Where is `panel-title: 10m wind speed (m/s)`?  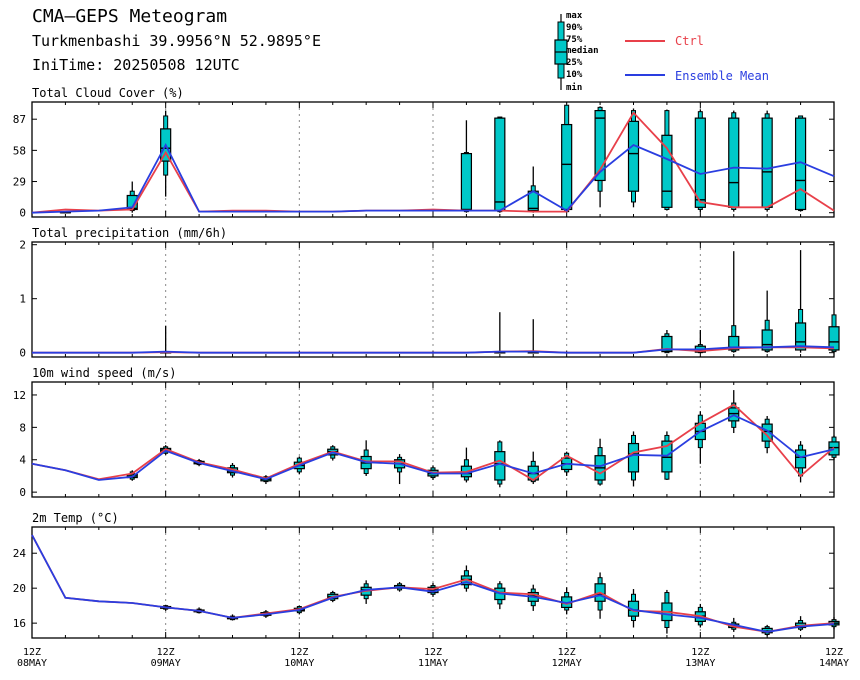
panel-title: 10m wind speed (m/s) is located at coordinates (104, 373).